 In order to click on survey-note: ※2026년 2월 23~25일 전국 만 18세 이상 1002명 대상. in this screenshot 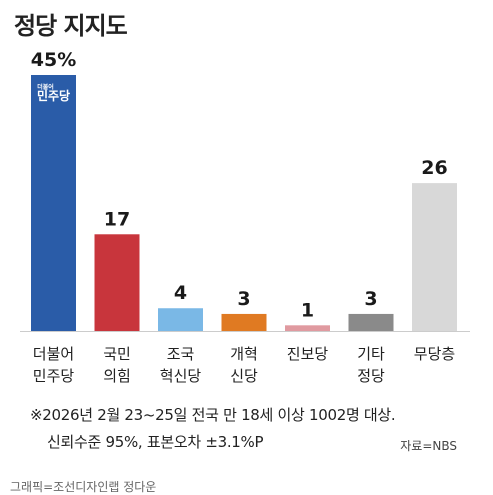, I will do `click(213, 415)`.